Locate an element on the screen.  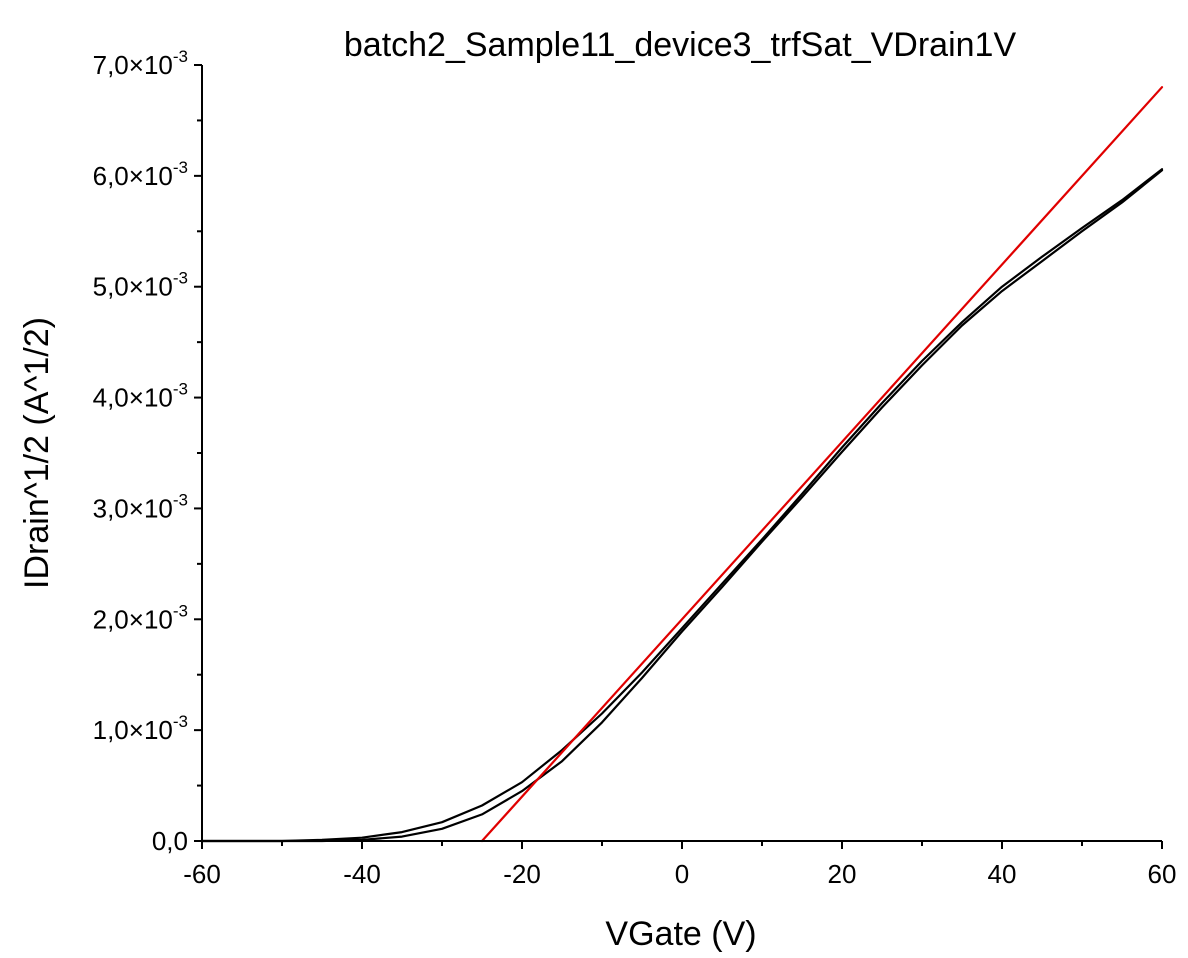
y-tick-label: 2,0×10⁻³ is located at coordinates (140, 617).